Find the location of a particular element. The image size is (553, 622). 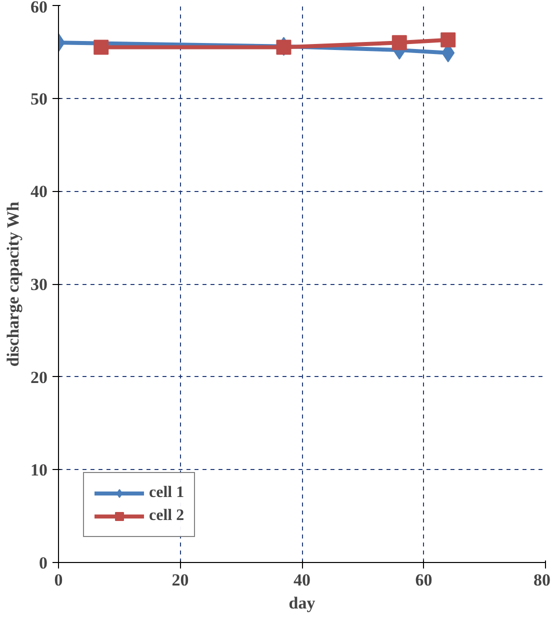

y-tick-label: 60 is located at coordinates (39, 8).